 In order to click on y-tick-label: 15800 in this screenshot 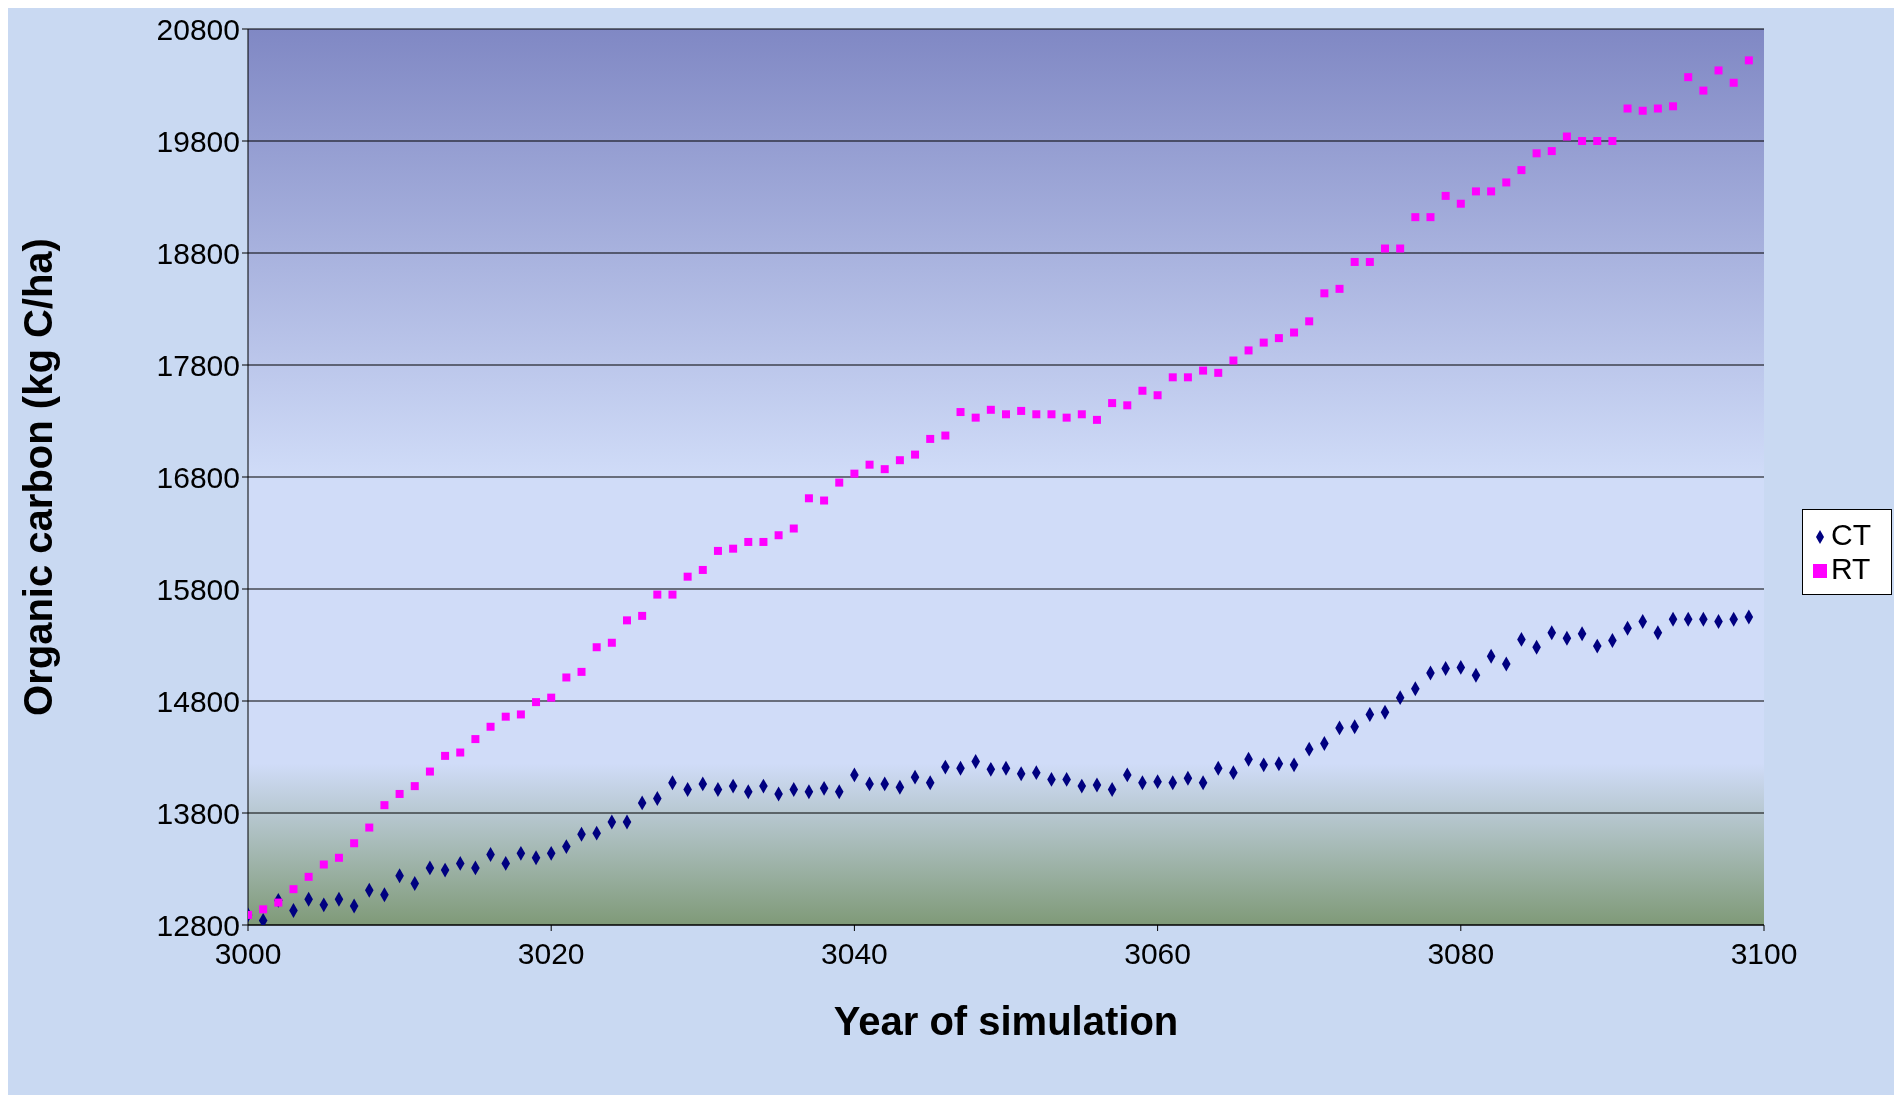, I will do `click(198, 589)`.